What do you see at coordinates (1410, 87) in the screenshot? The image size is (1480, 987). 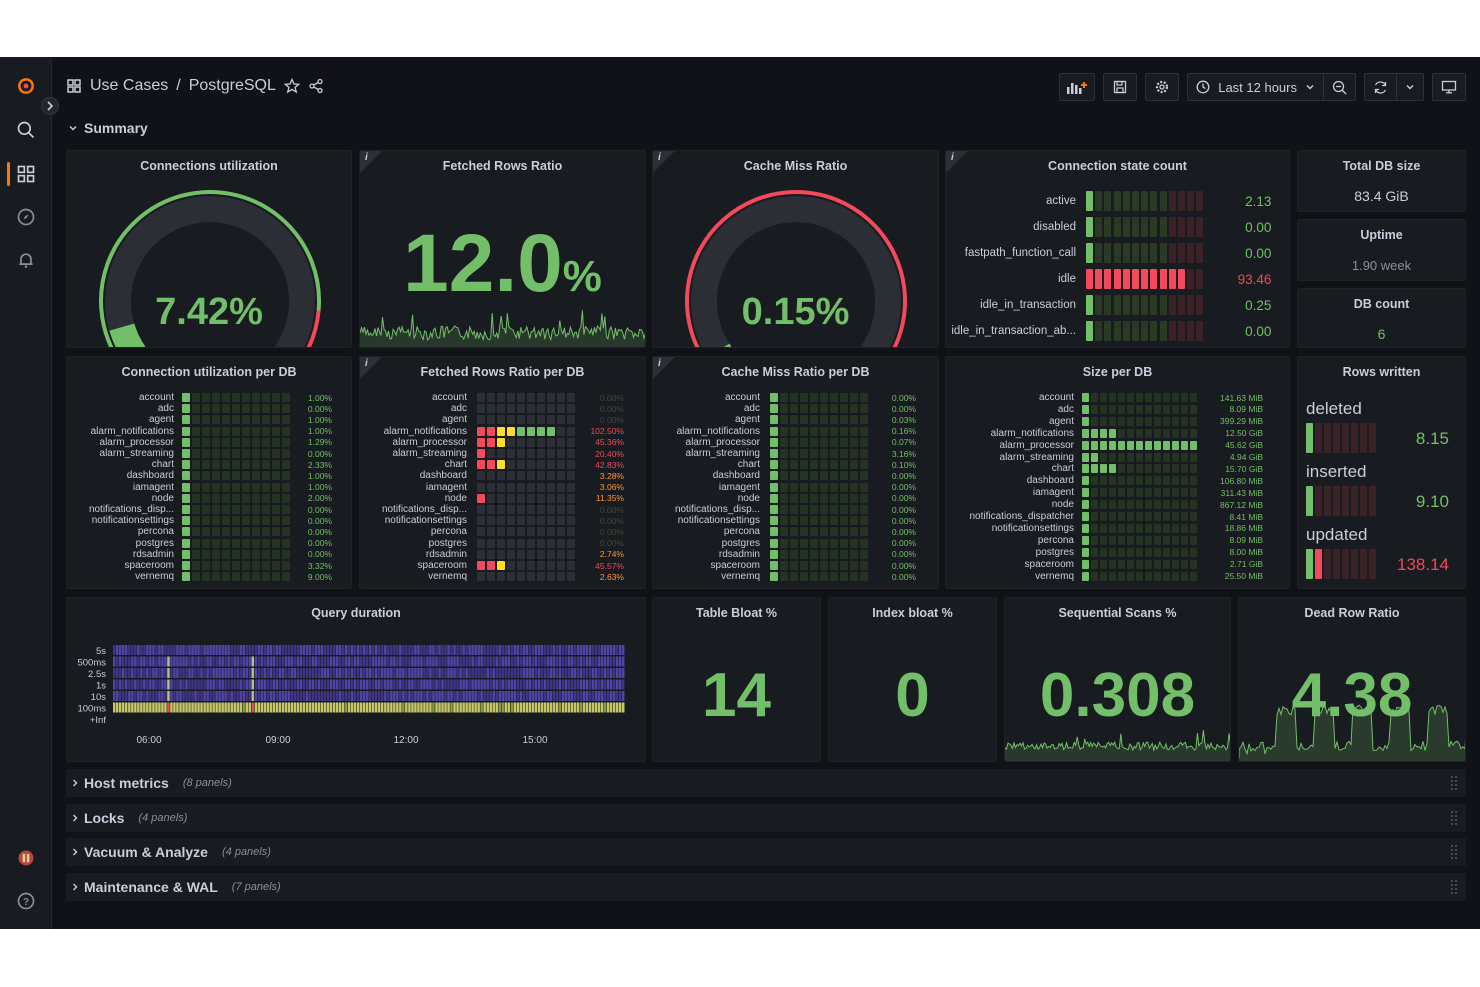 I see `refresh-interval-dropdown` at bounding box center [1410, 87].